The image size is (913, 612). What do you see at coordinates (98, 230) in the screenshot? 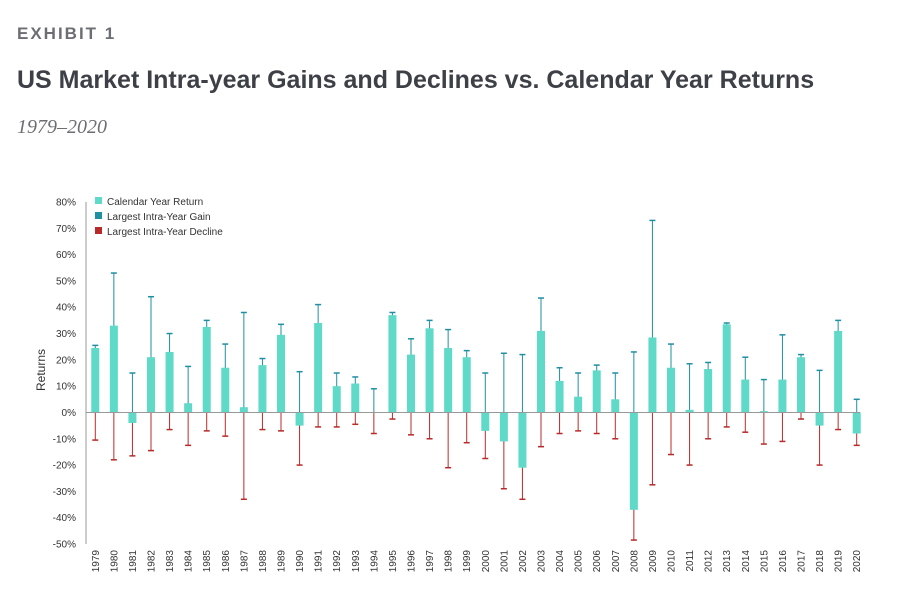
I see `legend-swatch-decline` at bounding box center [98, 230].